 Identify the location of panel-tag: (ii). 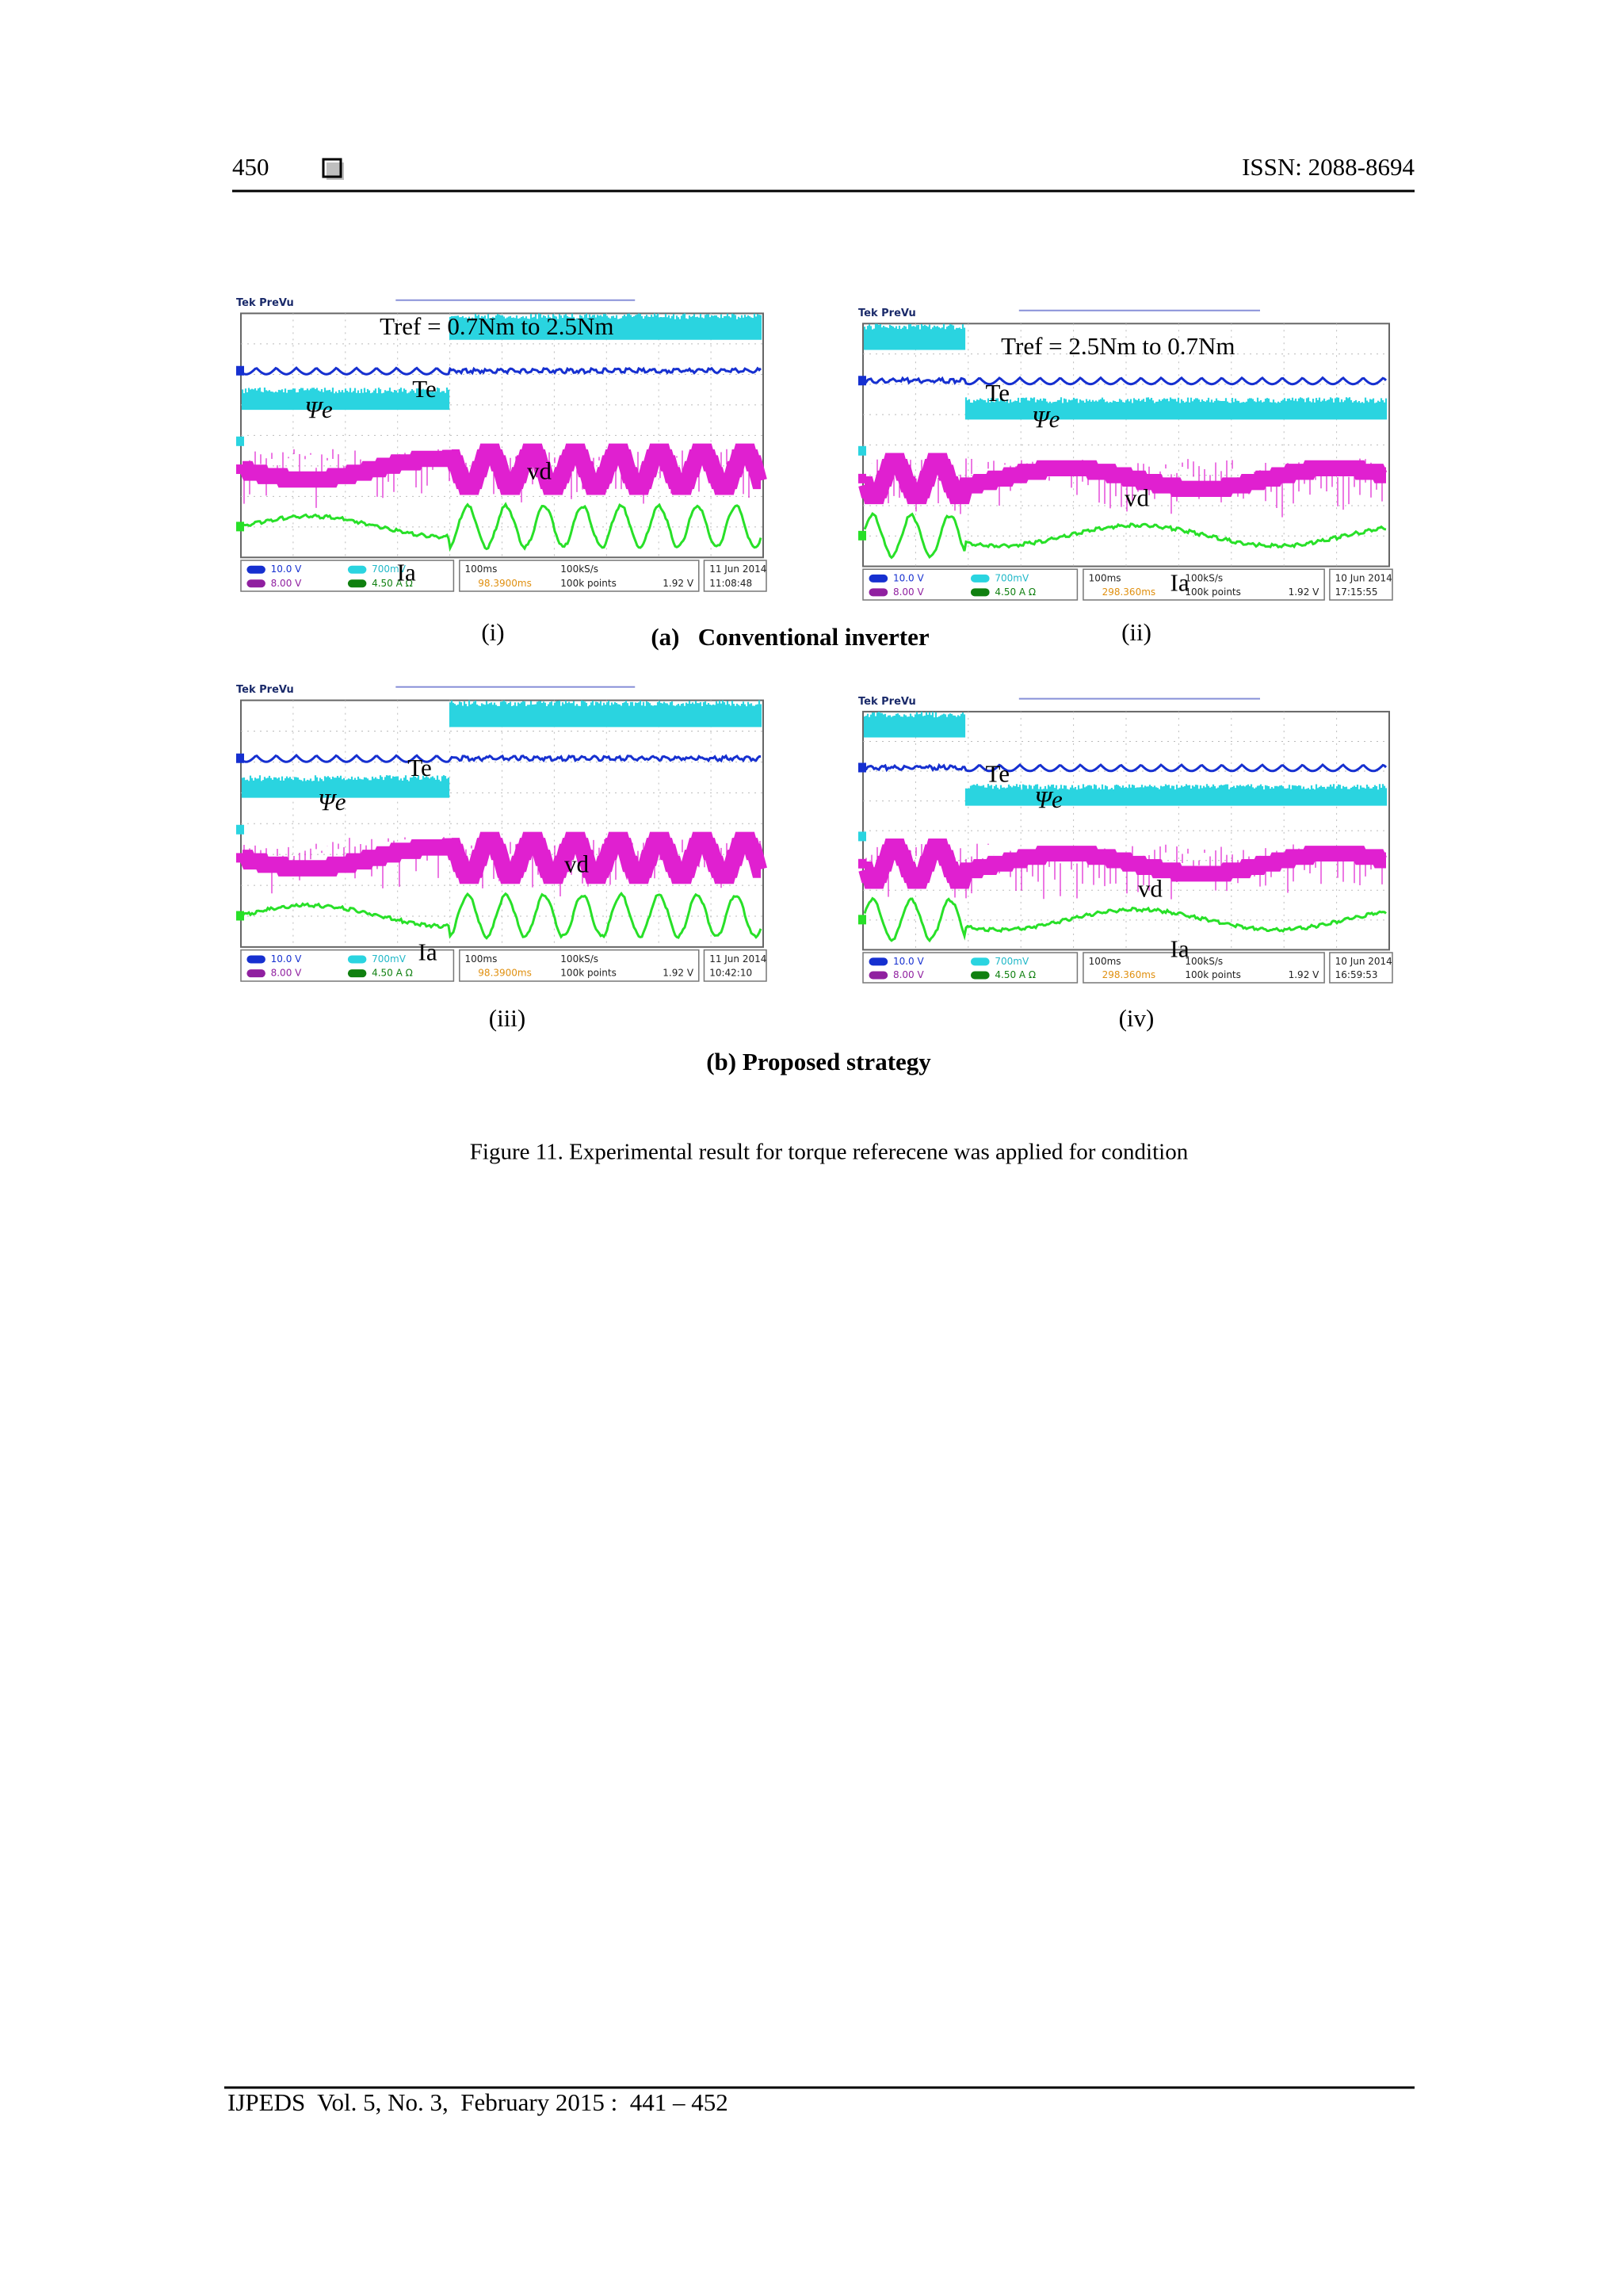
(1136, 632).